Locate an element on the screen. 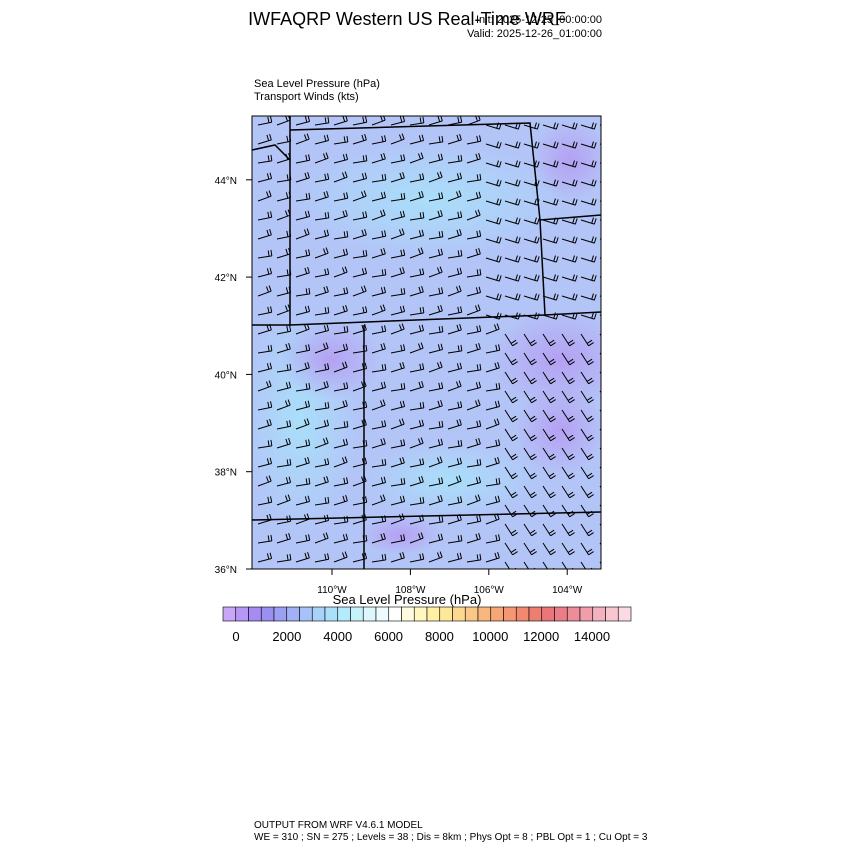 The image size is (850, 855). lat-label: 42°N is located at coordinates (226, 278).